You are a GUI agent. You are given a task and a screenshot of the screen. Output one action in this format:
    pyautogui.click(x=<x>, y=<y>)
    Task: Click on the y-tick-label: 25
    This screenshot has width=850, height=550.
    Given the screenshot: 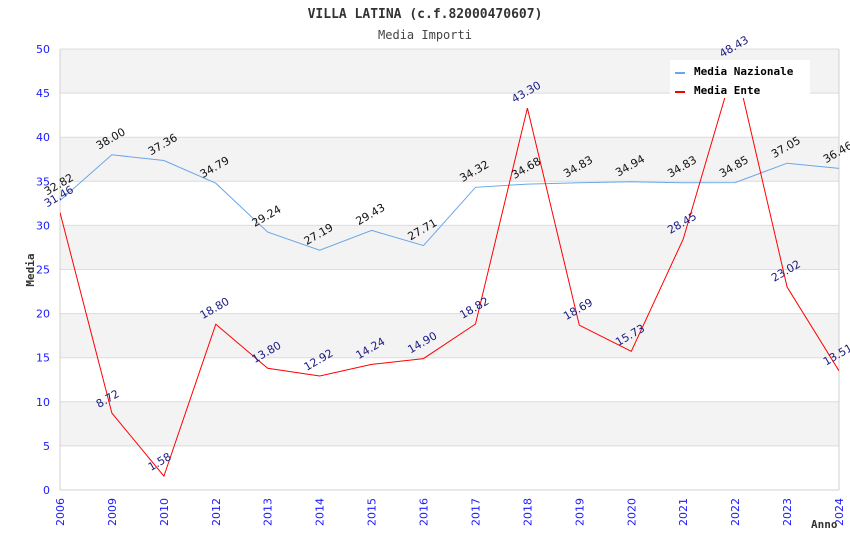 What is the action you would take?
    pyautogui.click(x=43, y=270)
    